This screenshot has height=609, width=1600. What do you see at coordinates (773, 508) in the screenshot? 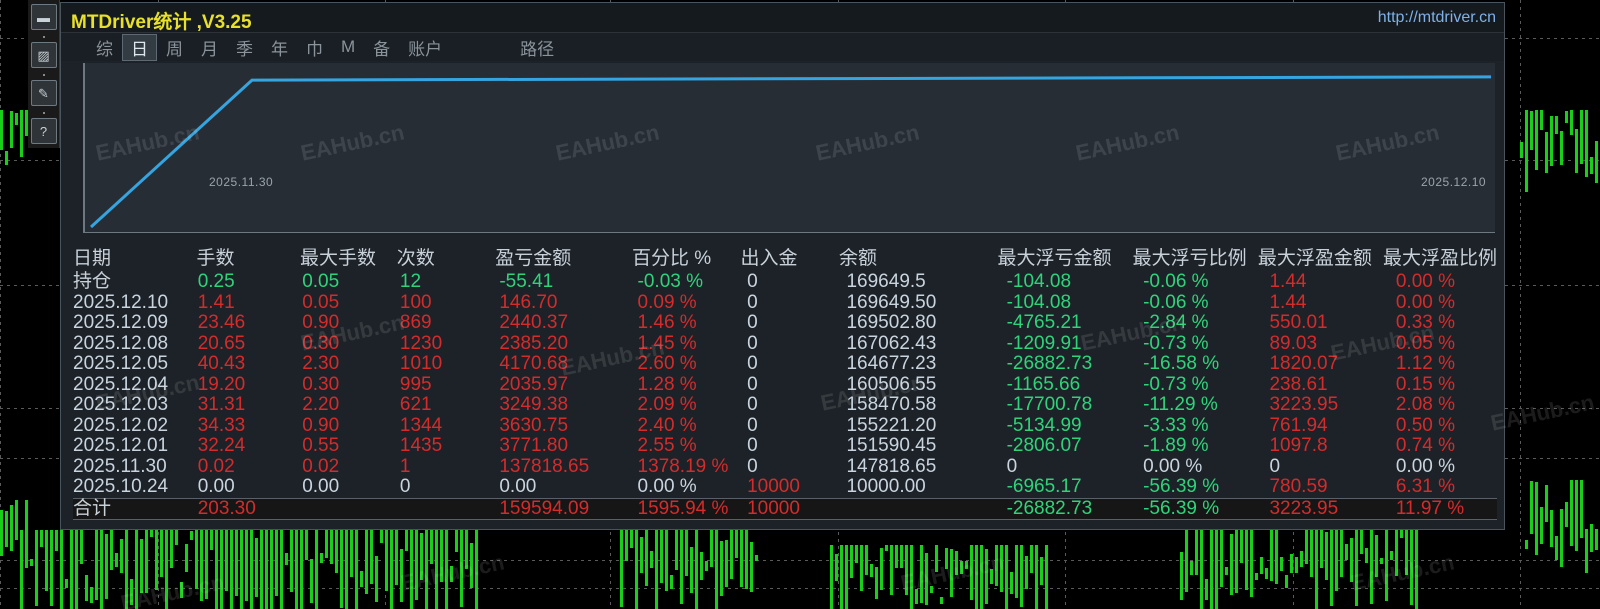
I see `total-cell-7: 10000` at bounding box center [773, 508].